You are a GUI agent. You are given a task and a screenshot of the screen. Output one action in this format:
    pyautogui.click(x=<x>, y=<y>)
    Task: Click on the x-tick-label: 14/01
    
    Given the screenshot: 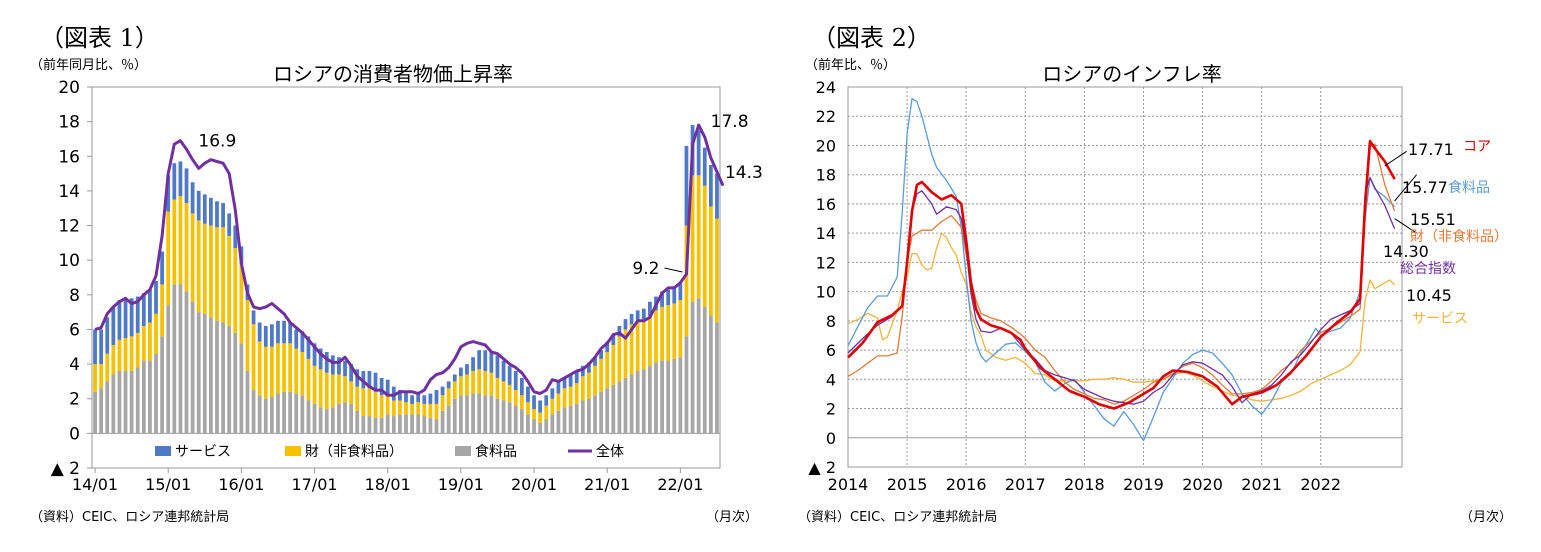 What is the action you would take?
    pyautogui.click(x=95, y=484)
    